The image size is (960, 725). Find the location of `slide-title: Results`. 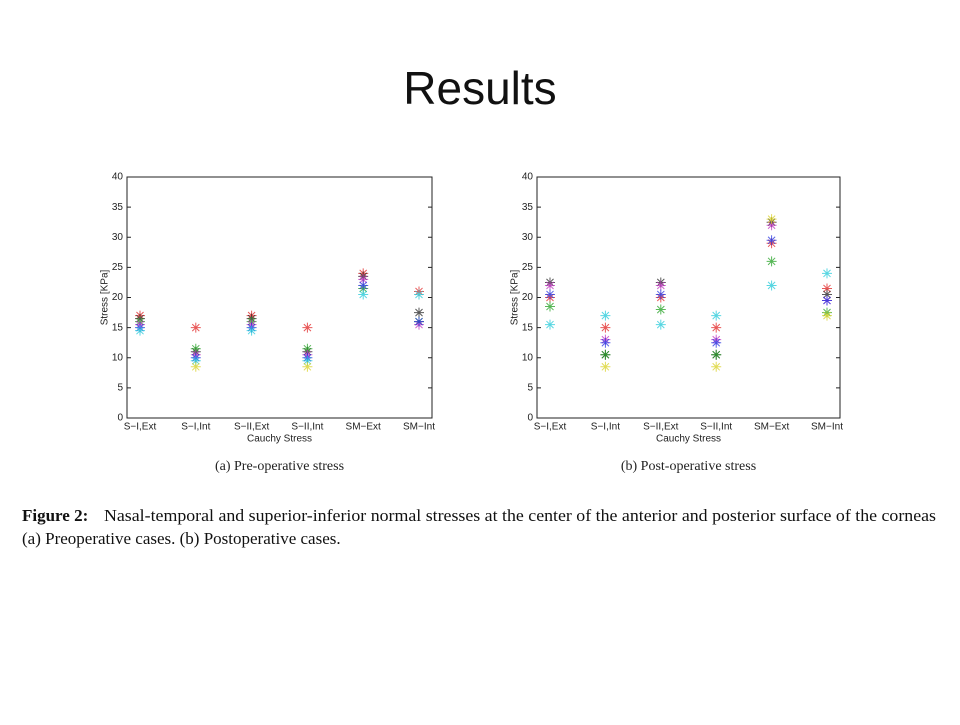

slide-title: Results is located at coordinates (479, 88).